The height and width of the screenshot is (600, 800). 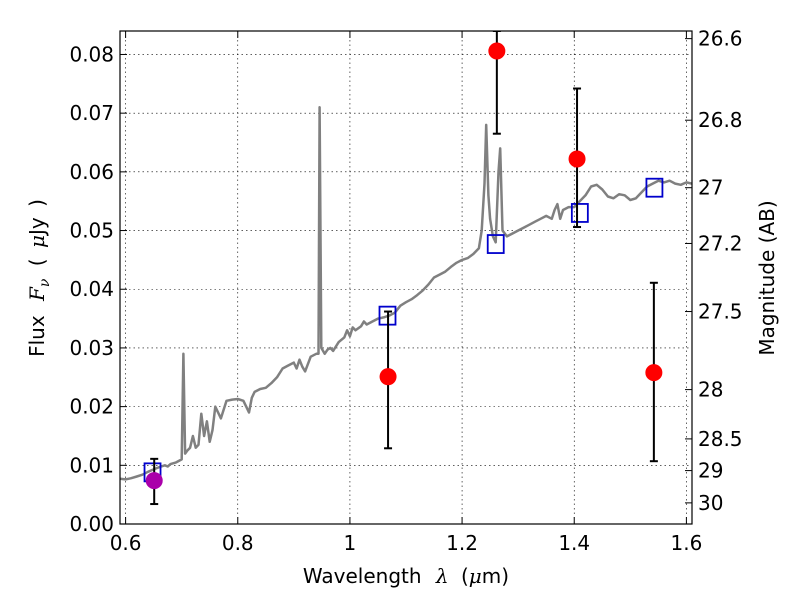 What do you see at coordinates (406, 576) in the screenshot?
I see `x-axis-label: Wavelength λ (μm)` at bounding box center [406, 576].